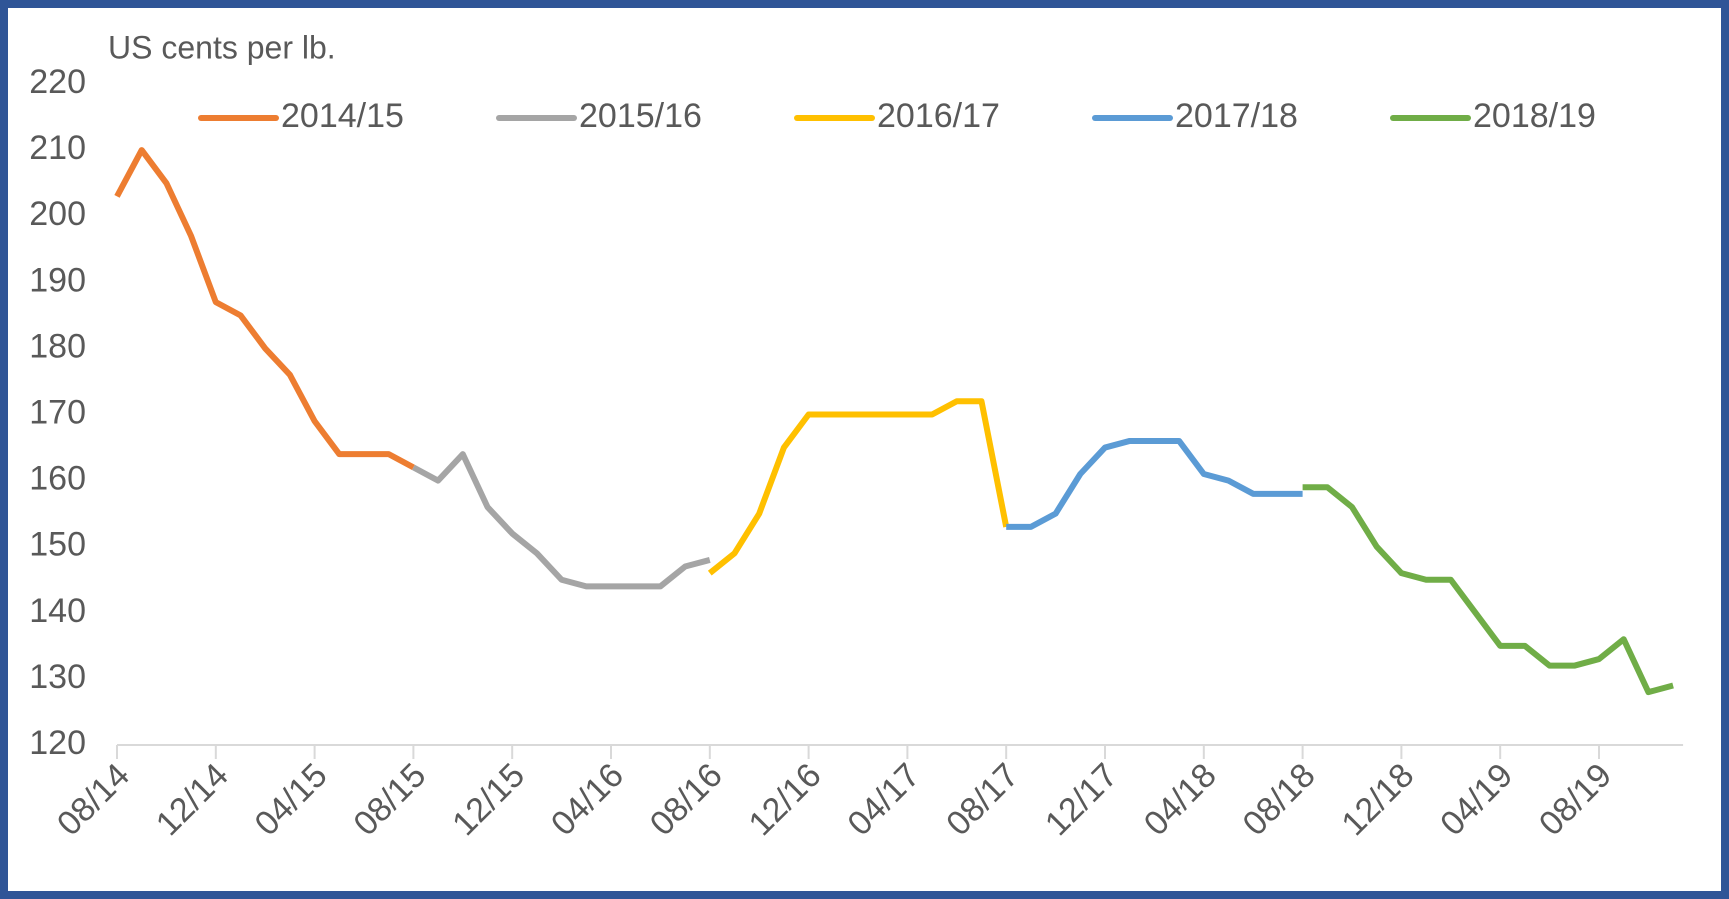  What do you see at coordinates (57, 280) in the screenshot?
I see `y-tick-label: 190` at bounding box center [57, 280].